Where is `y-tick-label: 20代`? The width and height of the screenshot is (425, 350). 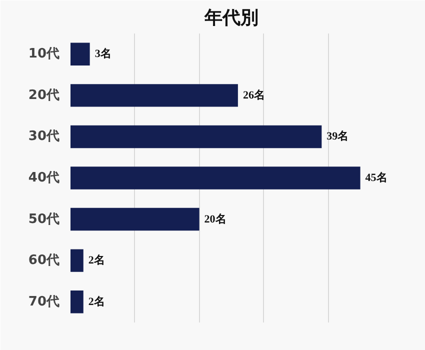
y-tick-label: 20代 is located at coordinates (44, 95).